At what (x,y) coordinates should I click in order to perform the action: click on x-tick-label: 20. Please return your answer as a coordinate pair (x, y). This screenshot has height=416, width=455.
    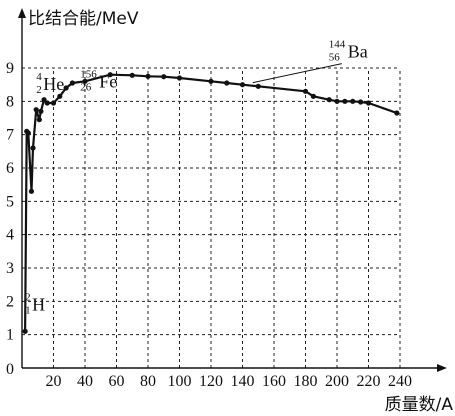
    Looking at the image, I should click on (54, 381).